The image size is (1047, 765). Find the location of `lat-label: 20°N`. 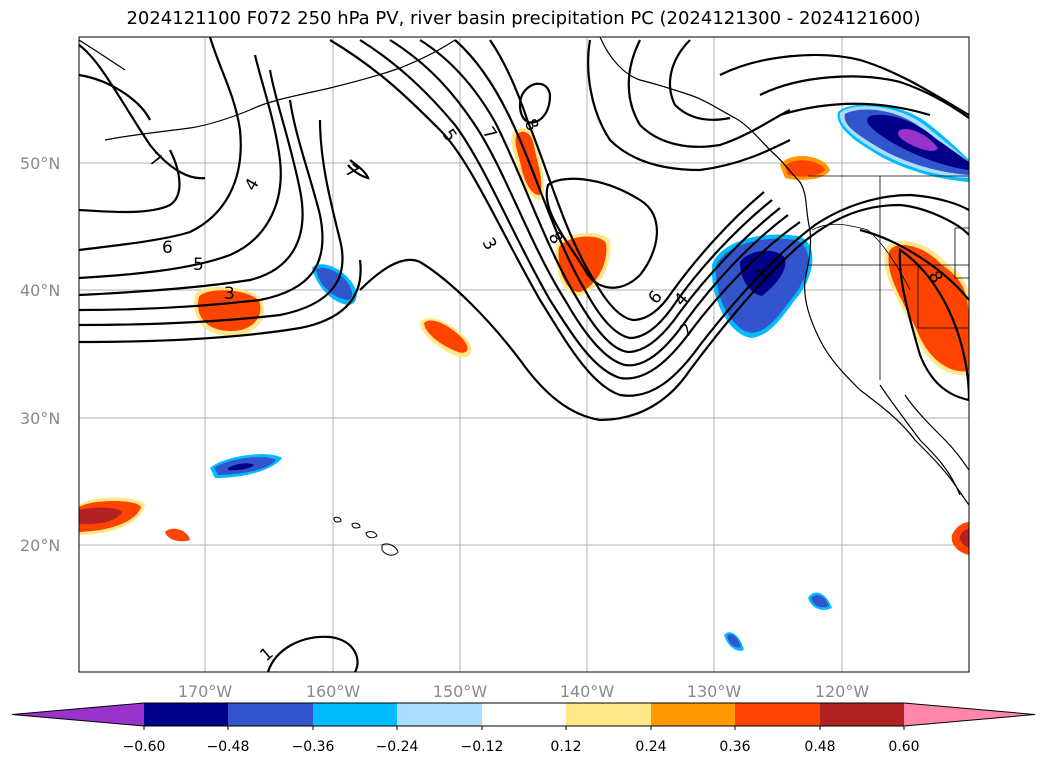

lat-label: 20°N is located at coordinates (40, 545).